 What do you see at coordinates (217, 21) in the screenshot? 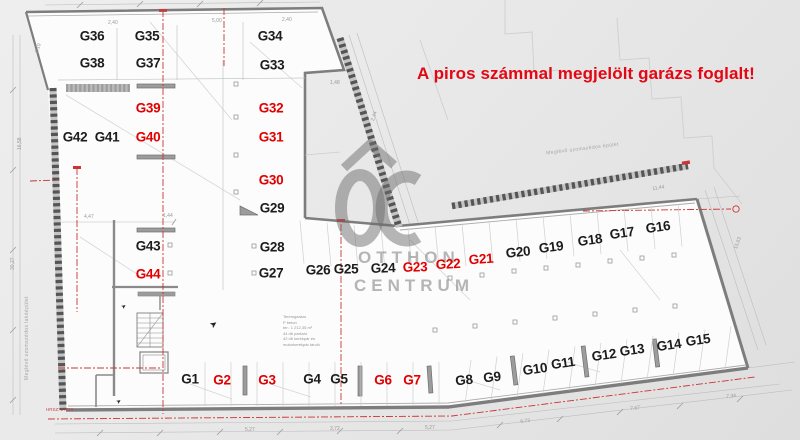
I see `dimension-label: 5,00` at bounding box center [217, 21].